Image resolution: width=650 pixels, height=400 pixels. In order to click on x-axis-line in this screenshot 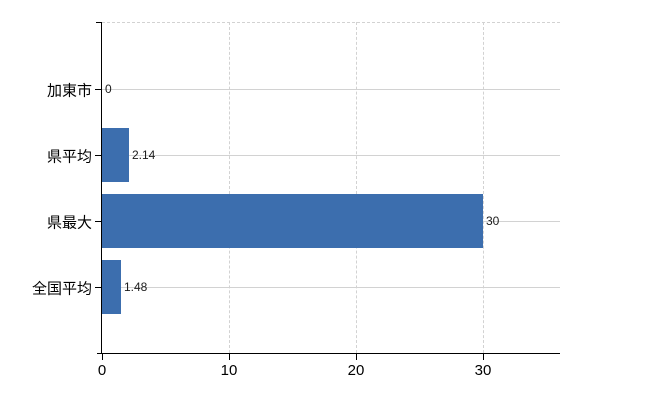, I will do `click(328, 353)`.